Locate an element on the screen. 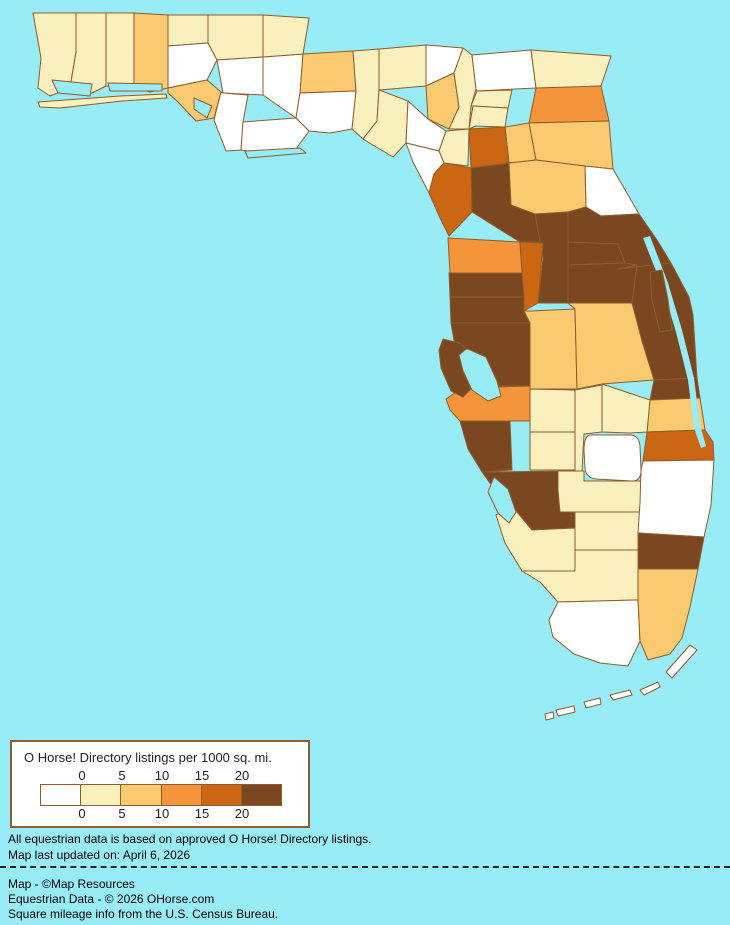  legend-color-ramp is located at coordinates (161, 795).